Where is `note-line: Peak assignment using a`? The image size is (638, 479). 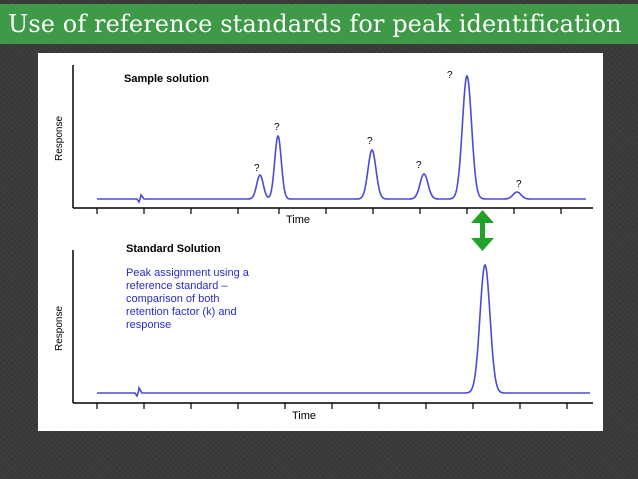
note-line: Peak assignment using a is located at coordinates (188, 273).